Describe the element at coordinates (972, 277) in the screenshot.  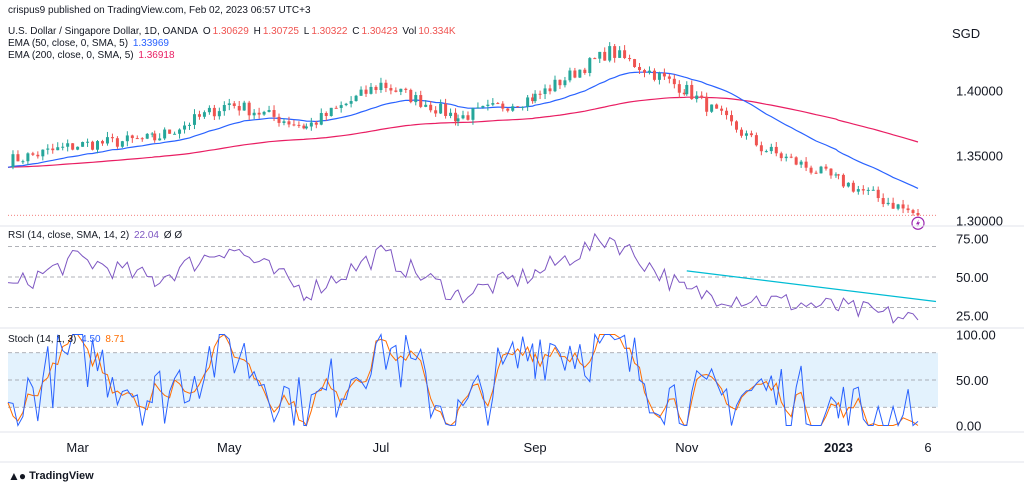
I see `rsi-tick-label: 50.00` at that location.